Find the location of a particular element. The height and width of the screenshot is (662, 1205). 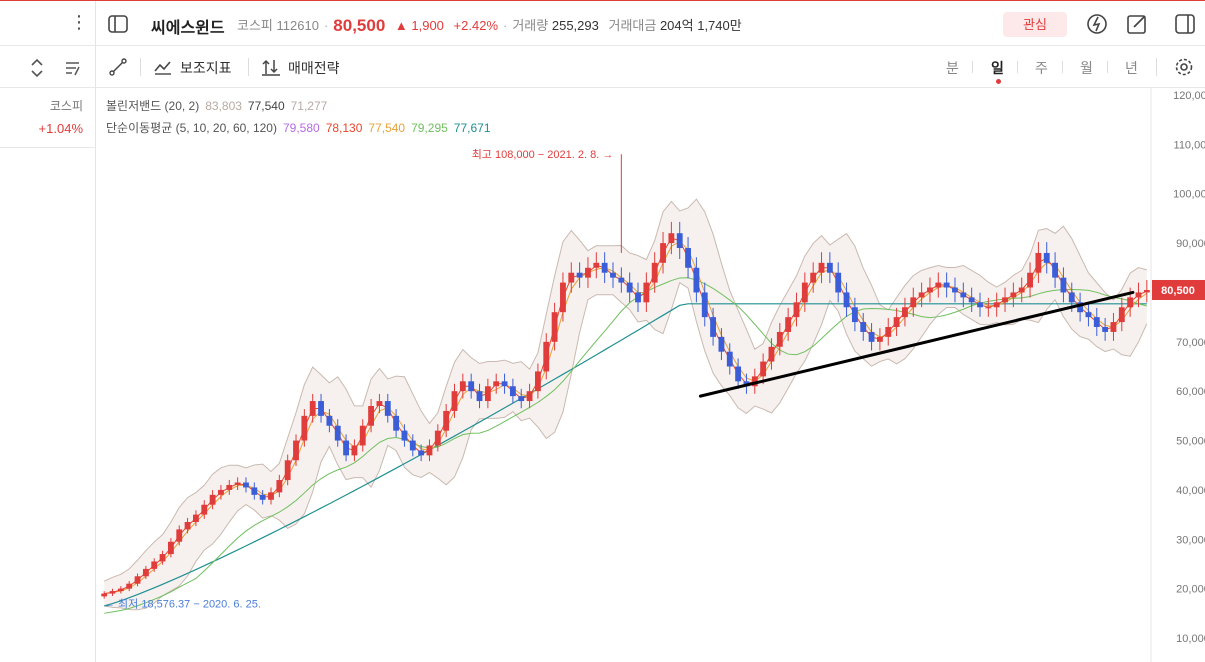

draw-line-icon is located at coordinates (118, 67).